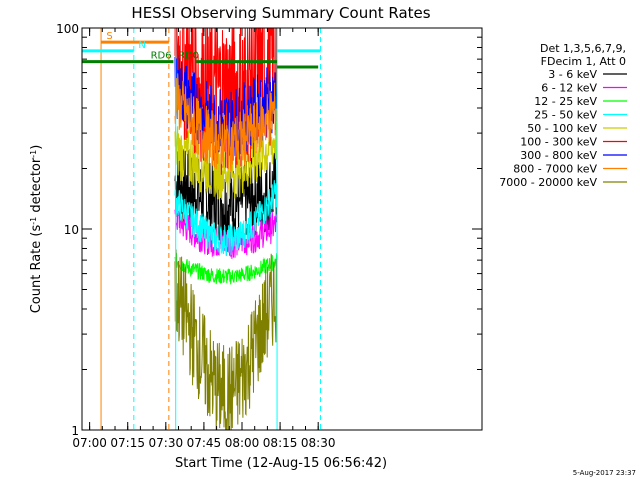 Image resolution: width=640 pixels, height=480 pixels. What do you see at coordinates (188, 56) in the screenshot?
I see `marker-band-label-3: RD0` at bounding box center [188, 56].